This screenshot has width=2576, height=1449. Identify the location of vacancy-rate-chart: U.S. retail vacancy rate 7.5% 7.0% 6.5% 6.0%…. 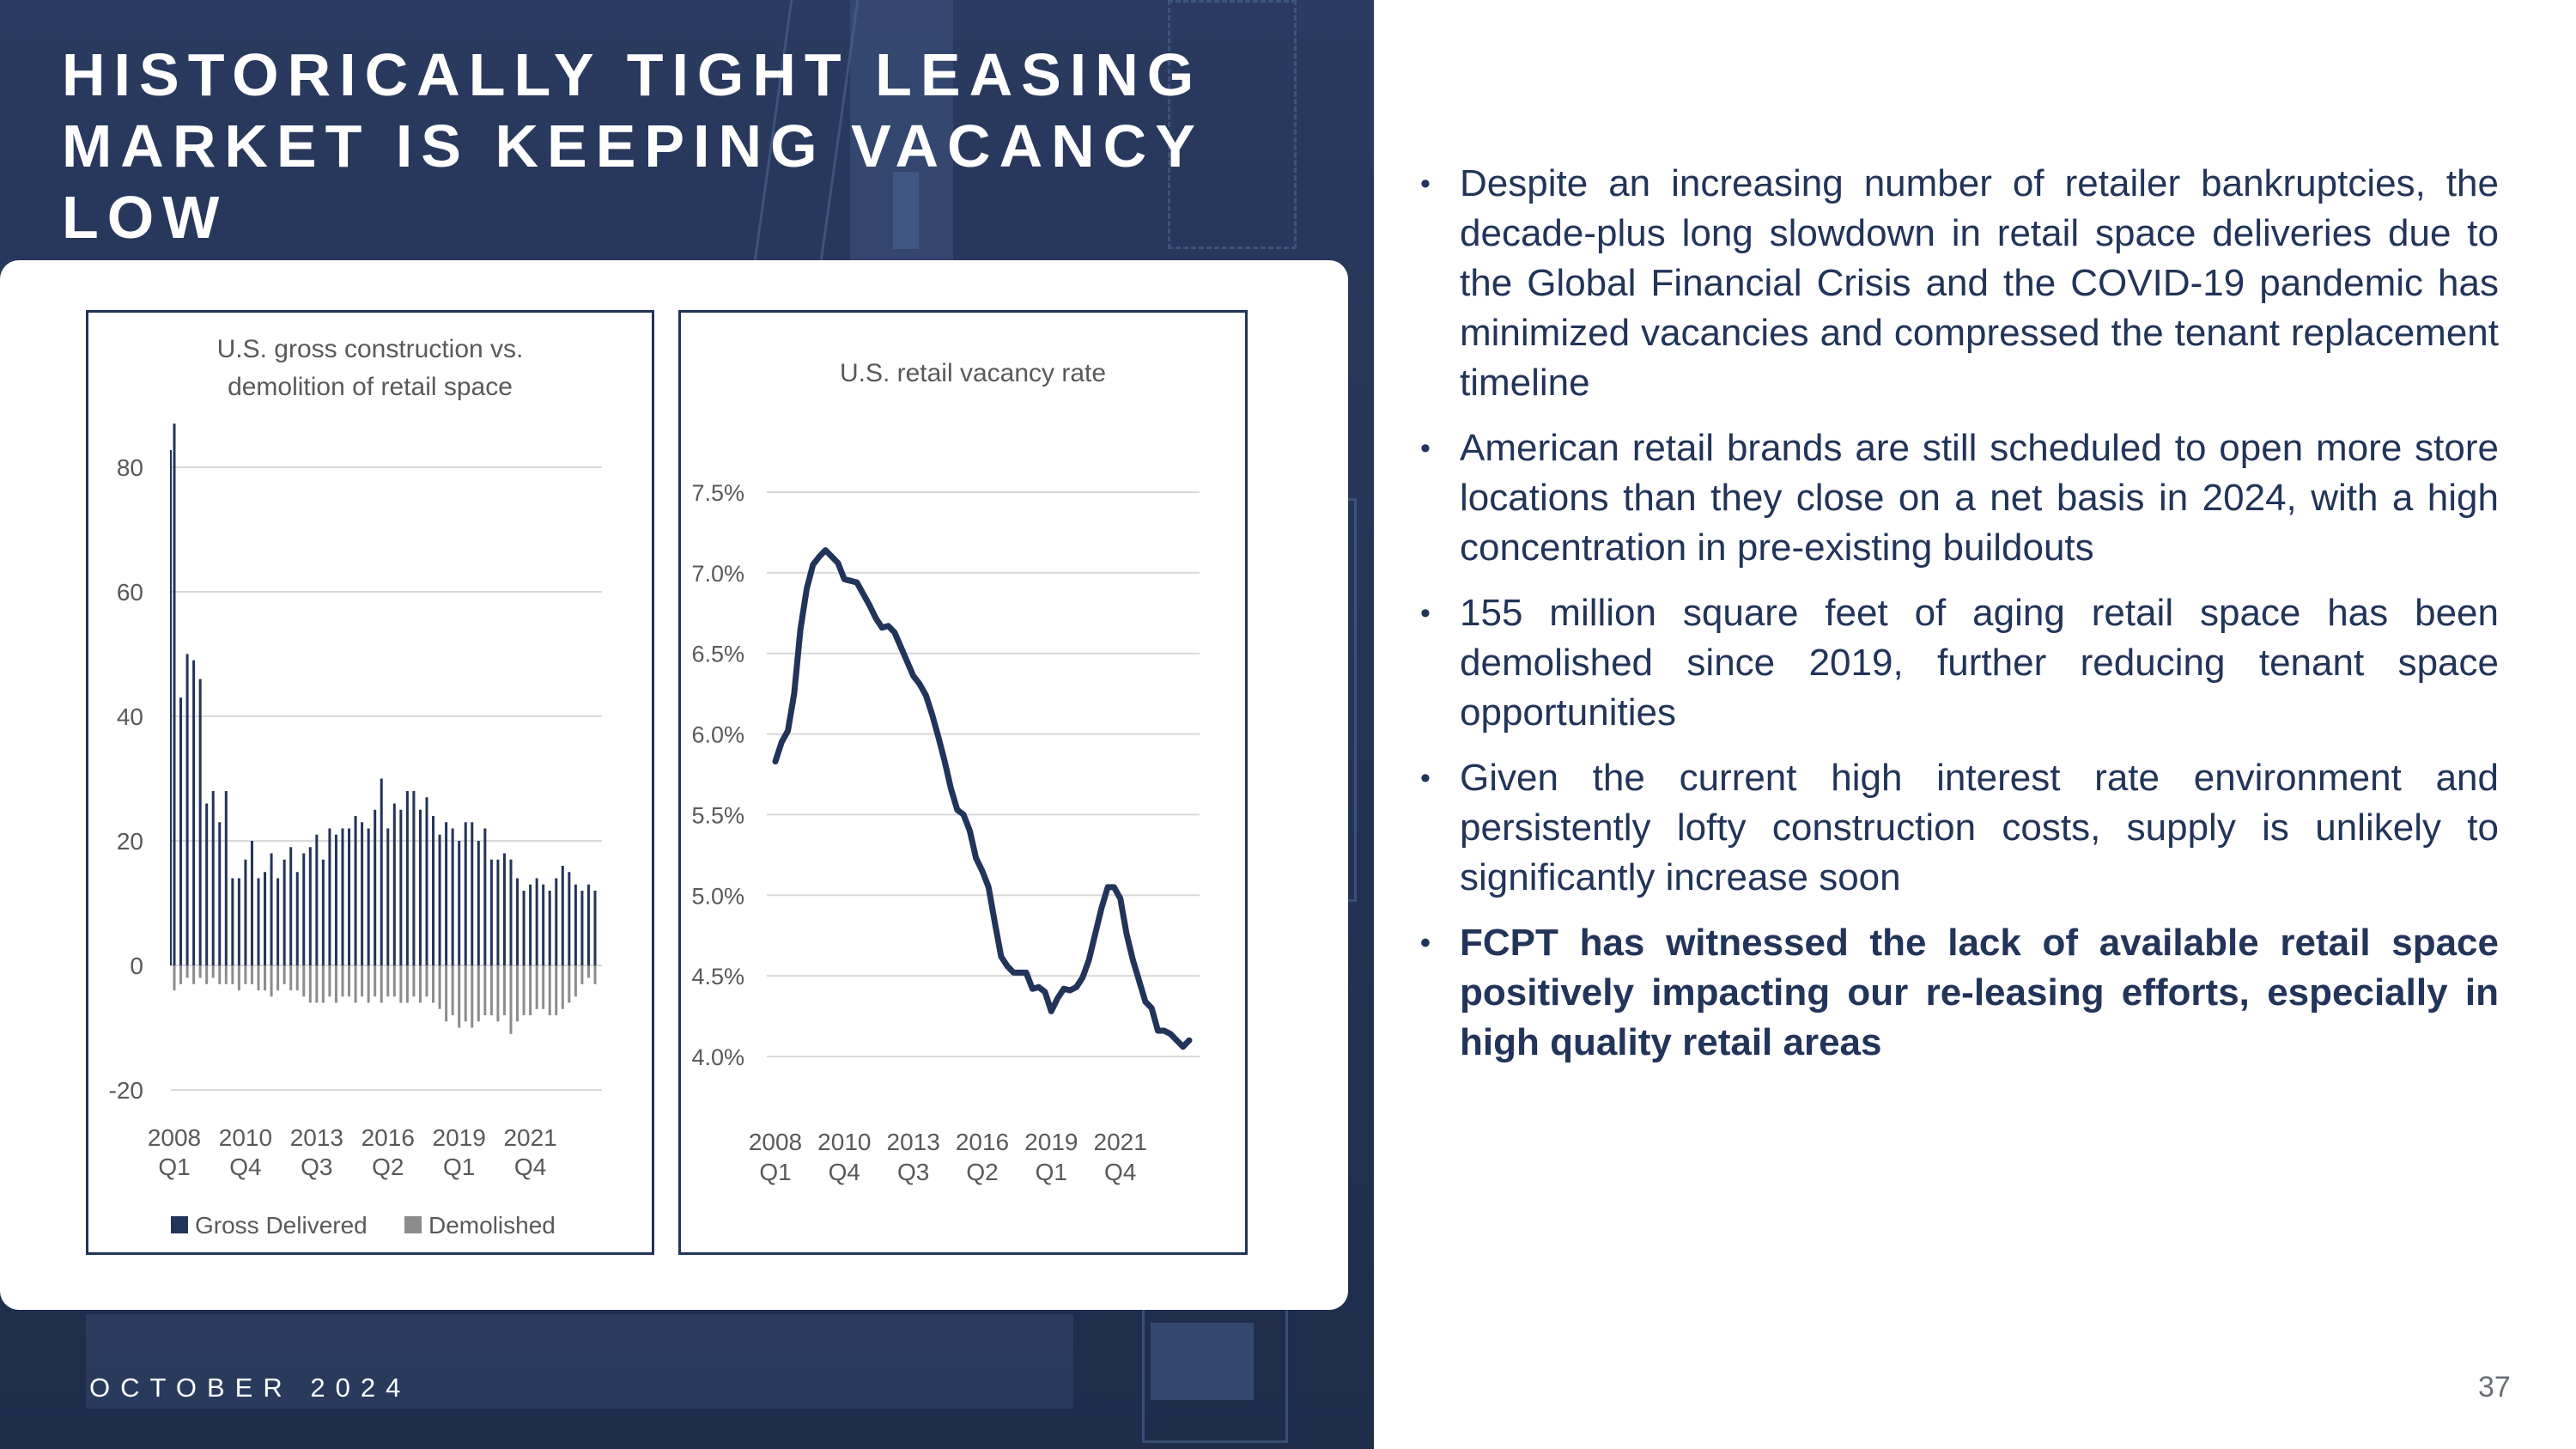
(963, 782).